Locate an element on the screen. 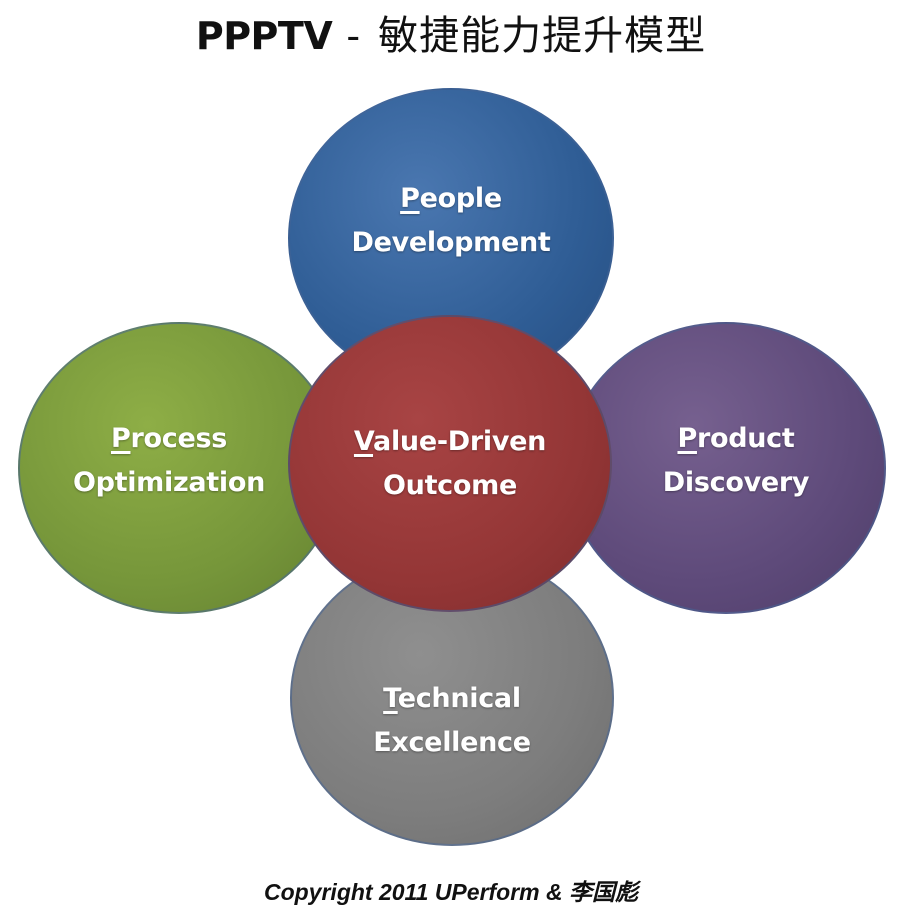  process-line1: Process is located at coordinates (169, 439).